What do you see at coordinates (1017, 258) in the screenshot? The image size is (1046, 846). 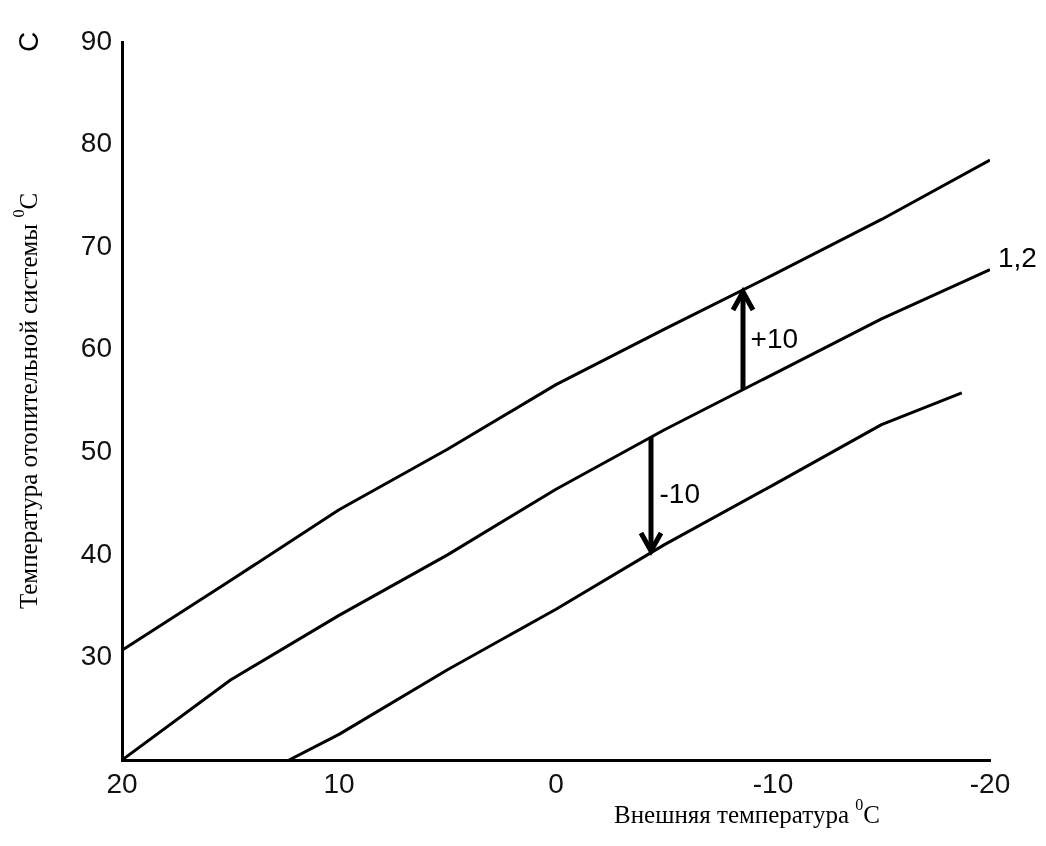 I see `series-label: 1,2` at bounding box center [1017, 258].